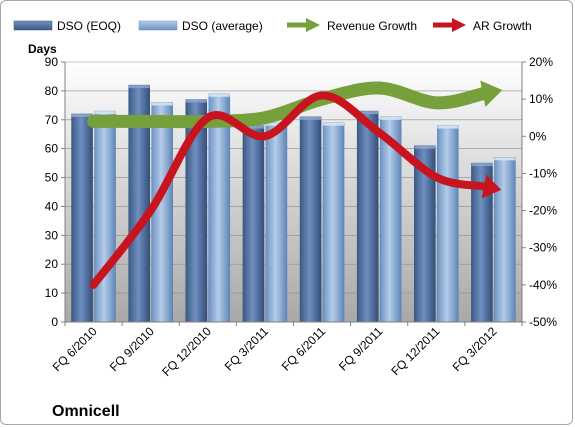 The height and width of the screenshot is (427, 575). I want to click on y2-tick-label: -20%, so click(543, 211).